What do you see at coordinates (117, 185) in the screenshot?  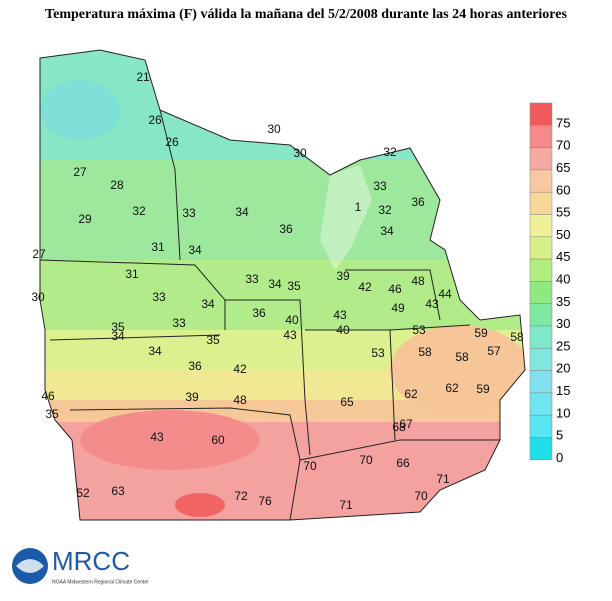 I see `station-value: 28` at bounding box center [117, 185].